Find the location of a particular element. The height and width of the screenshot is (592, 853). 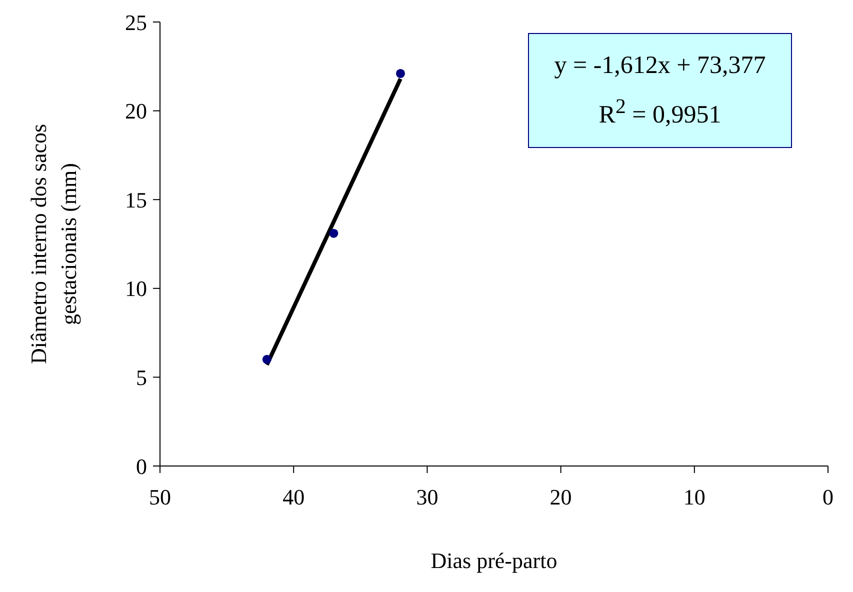

y-tick-label: 15 is located at coordinates (136, 199).